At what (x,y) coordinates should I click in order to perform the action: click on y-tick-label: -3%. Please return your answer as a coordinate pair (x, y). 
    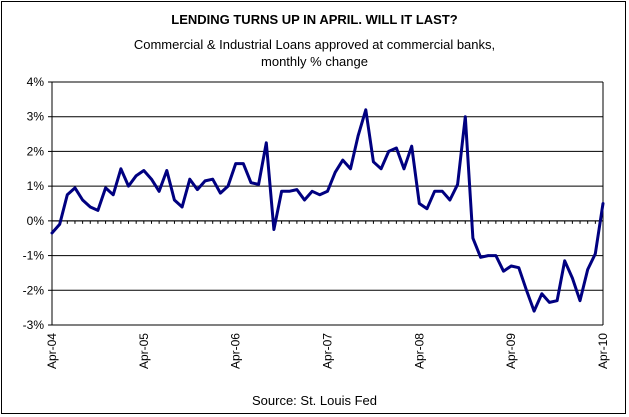
    Looking at the image, I should click on (34, 325).